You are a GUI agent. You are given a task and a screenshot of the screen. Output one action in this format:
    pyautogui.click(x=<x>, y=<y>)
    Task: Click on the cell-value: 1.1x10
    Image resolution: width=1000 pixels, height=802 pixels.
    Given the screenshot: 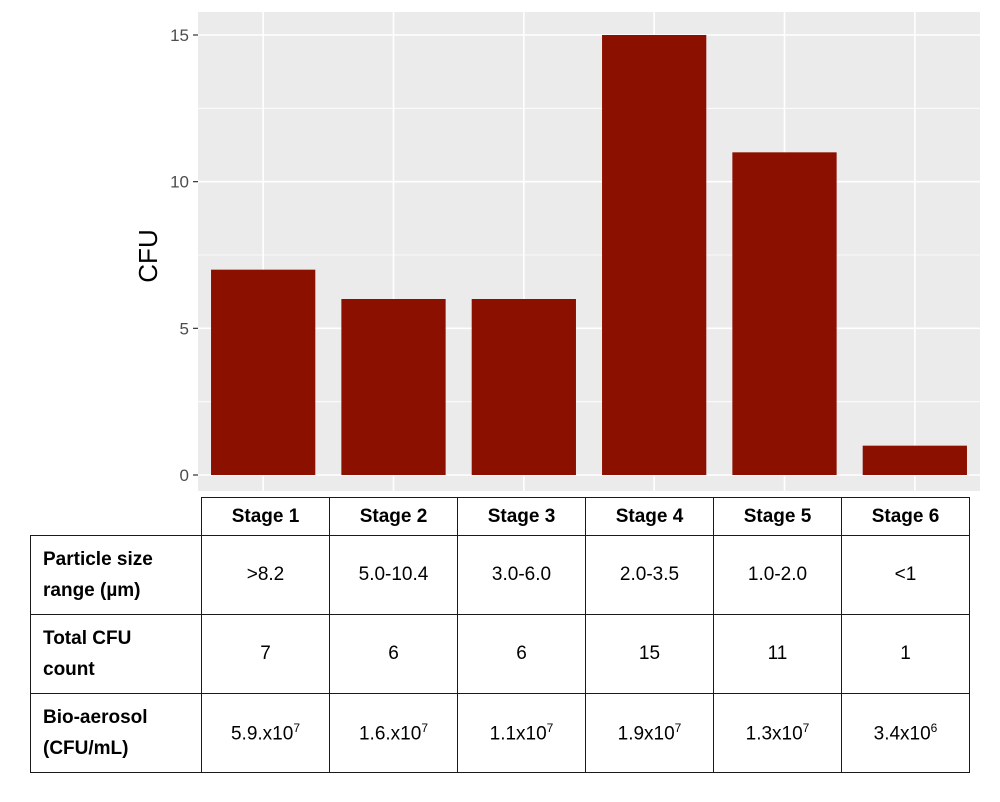 What is the action you would take?
    pyautogui.click(x=518, y=734)
    